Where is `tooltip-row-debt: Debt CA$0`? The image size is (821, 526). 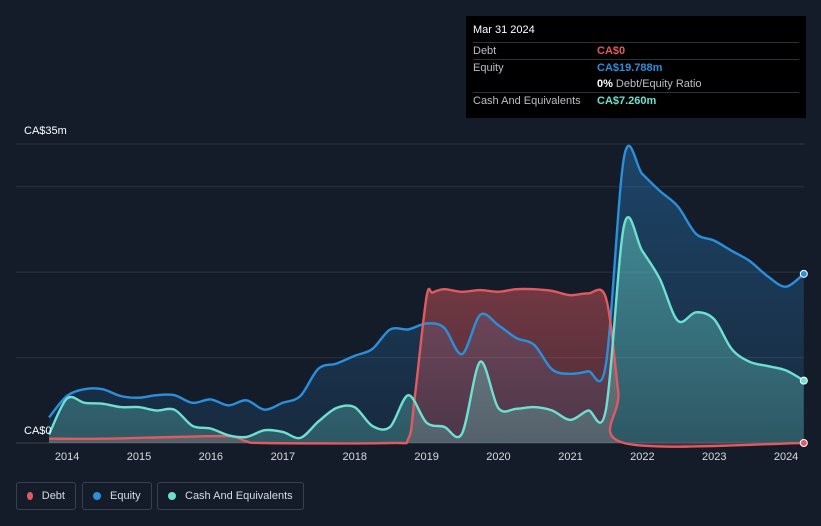
tooltip-row-debt: Debt CA$0 is located at coordinates (636, 50).